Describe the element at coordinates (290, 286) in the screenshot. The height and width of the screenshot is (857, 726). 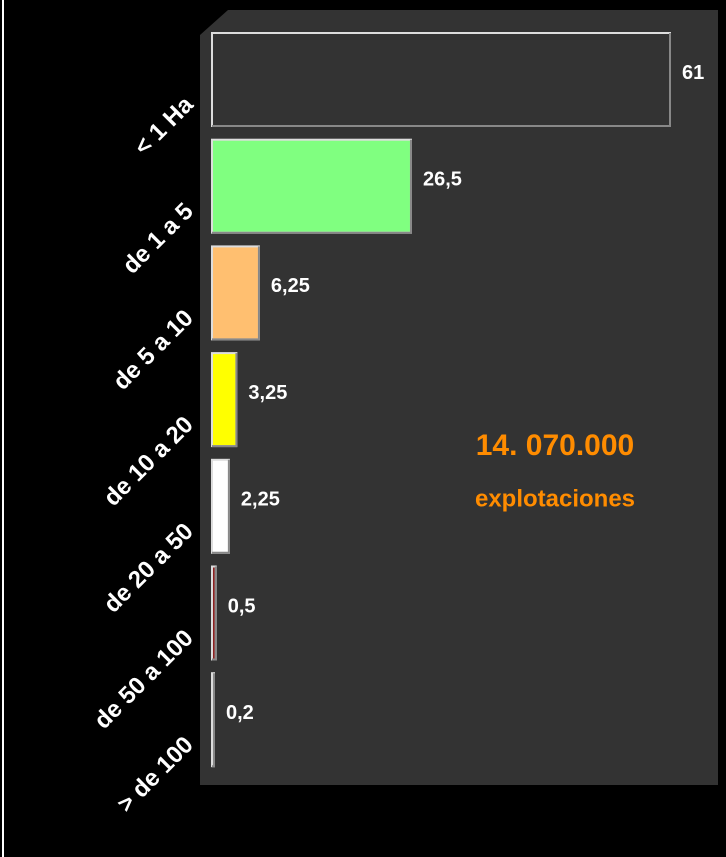
I see `value-label: 6,25` at that location.